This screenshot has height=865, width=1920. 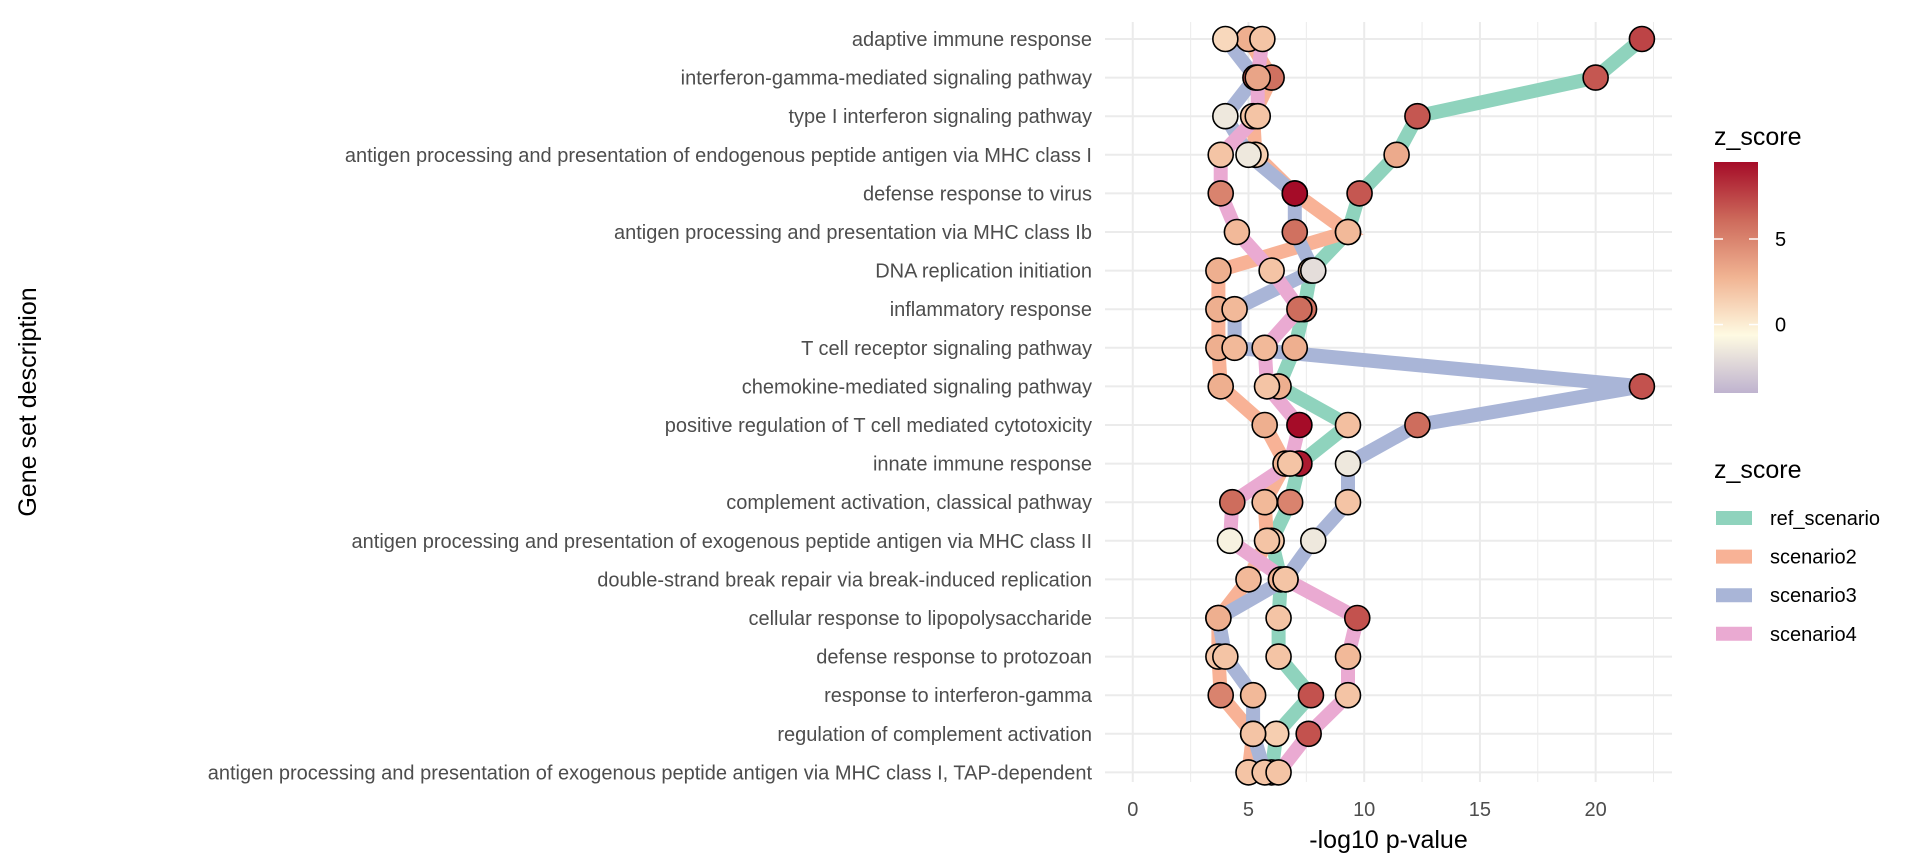 I want to click on line-legend-items: ref_scenario scenario2 scenario3 scenario4, so click(x=1798, y=577).